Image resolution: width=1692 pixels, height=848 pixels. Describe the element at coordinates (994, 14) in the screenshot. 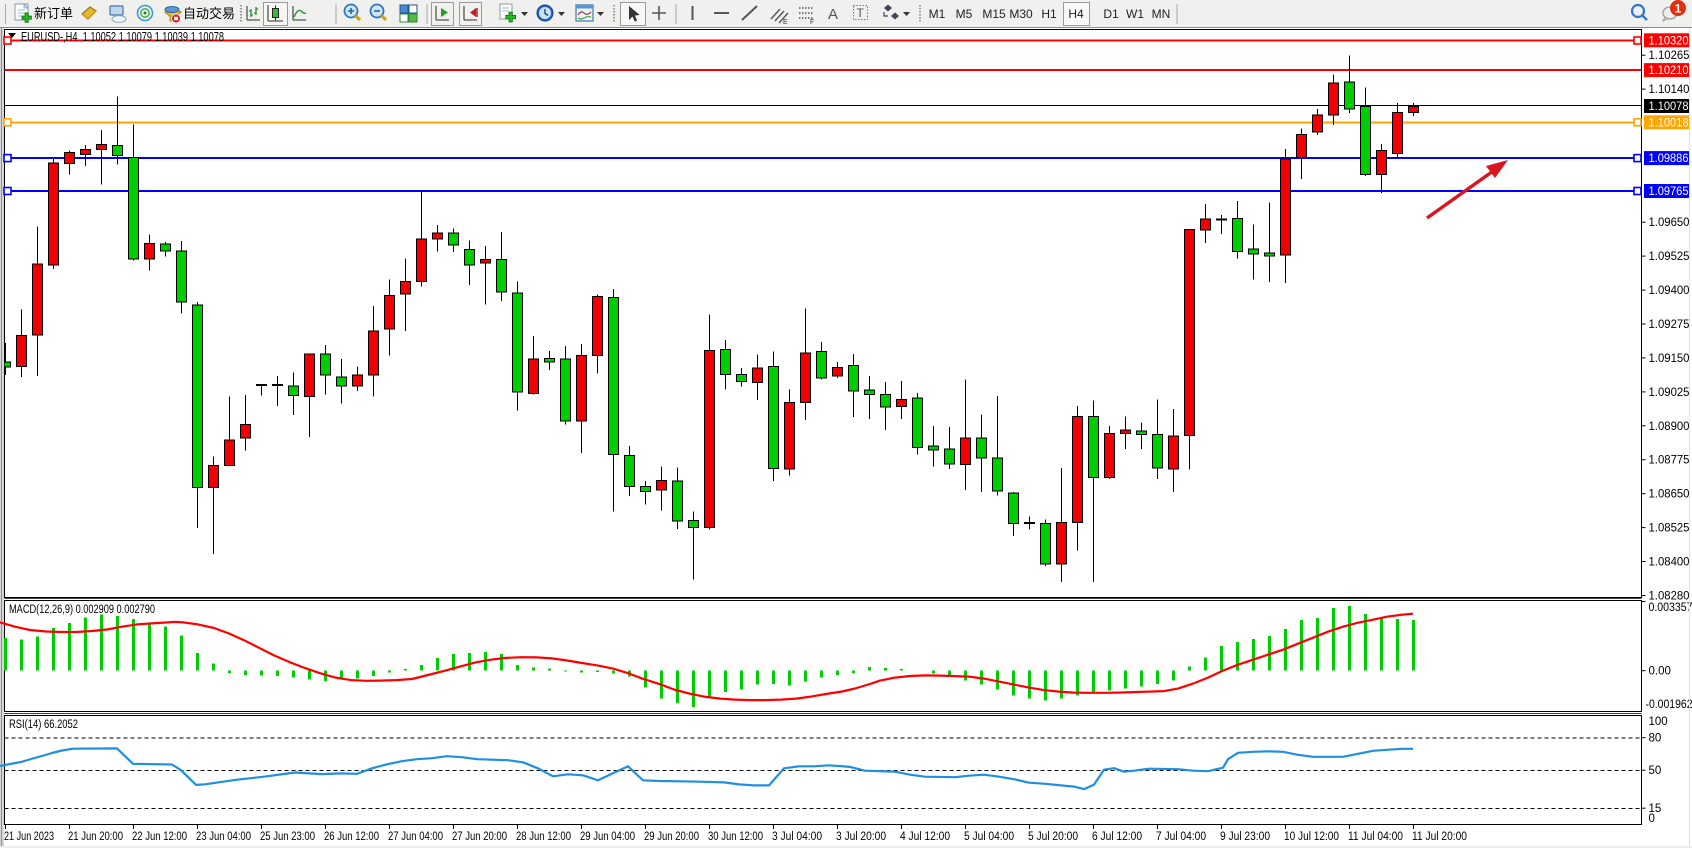

I see `svg-text: M15` at that location.